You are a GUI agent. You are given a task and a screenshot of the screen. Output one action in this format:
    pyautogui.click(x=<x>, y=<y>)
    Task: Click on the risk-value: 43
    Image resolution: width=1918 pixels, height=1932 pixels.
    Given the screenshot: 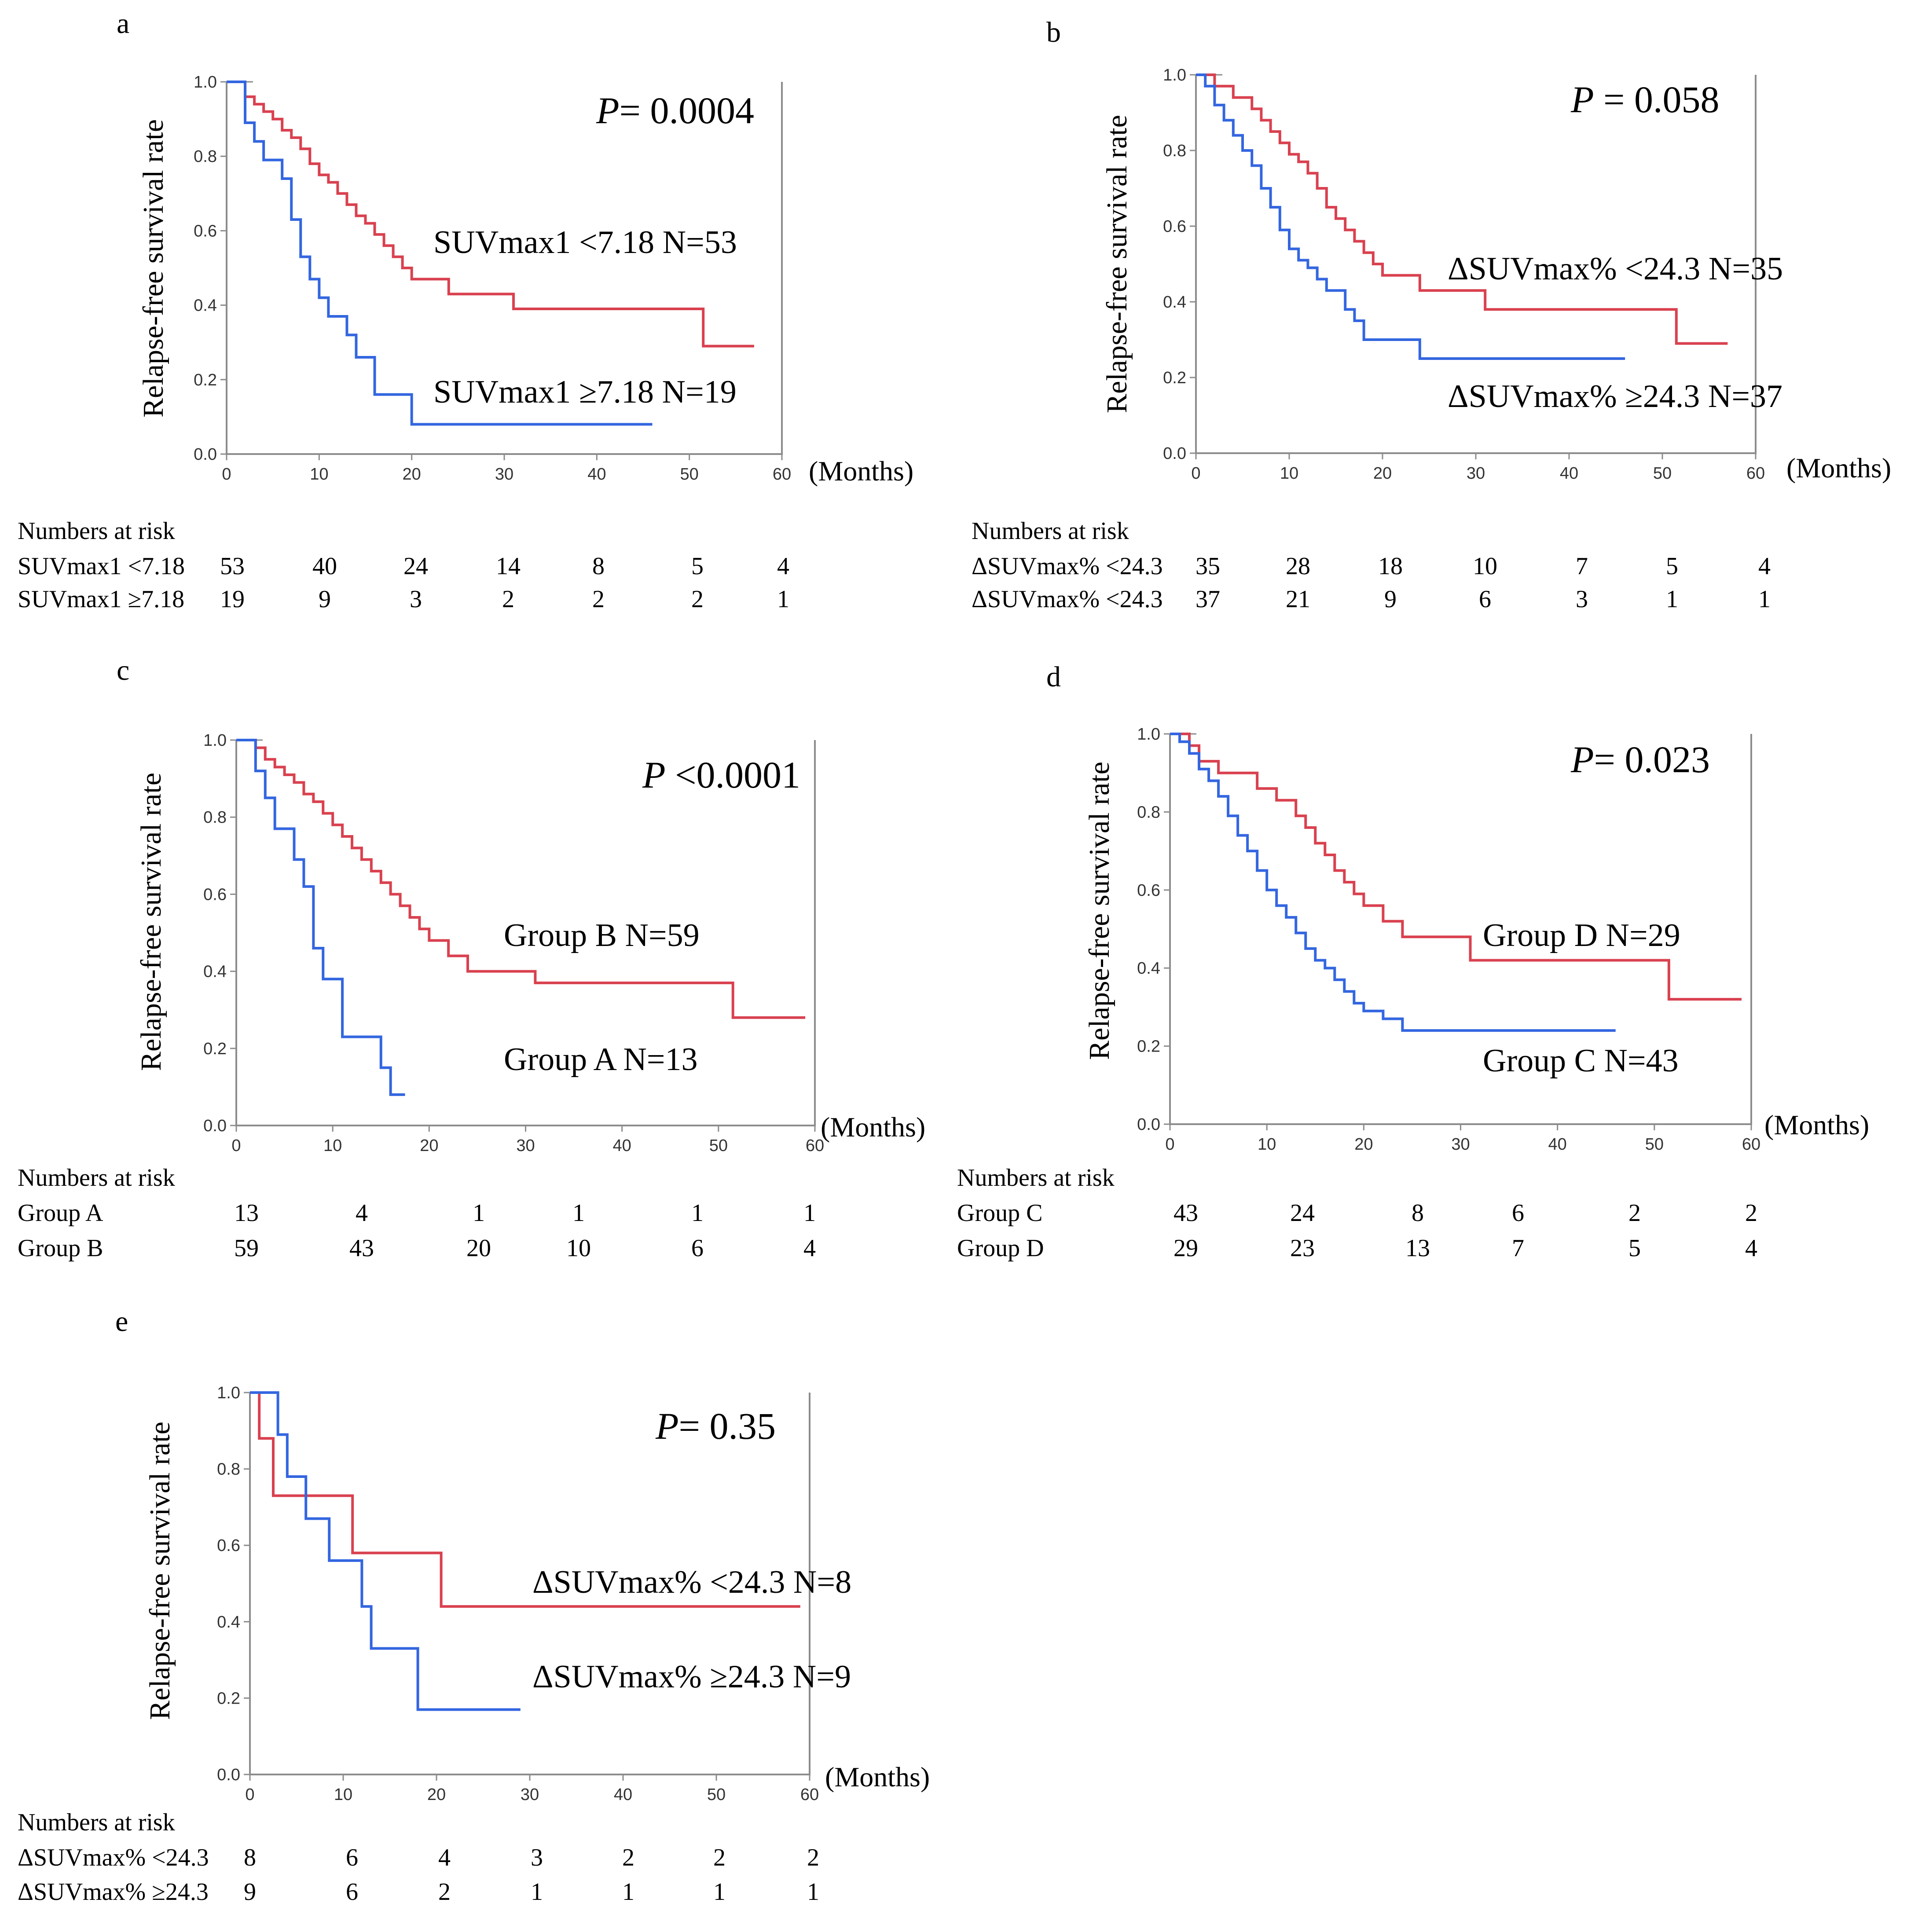 What is the action you would take?
    pyautogui.click(x=361, y=1248)
    